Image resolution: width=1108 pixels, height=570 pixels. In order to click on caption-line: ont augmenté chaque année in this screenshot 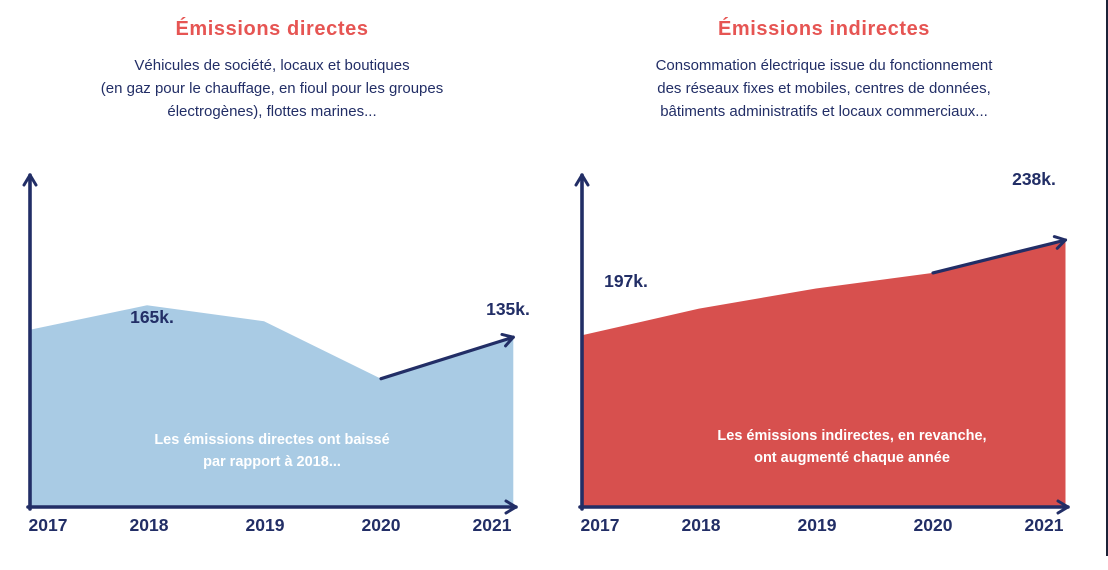, I will do `click(852, 458)`.